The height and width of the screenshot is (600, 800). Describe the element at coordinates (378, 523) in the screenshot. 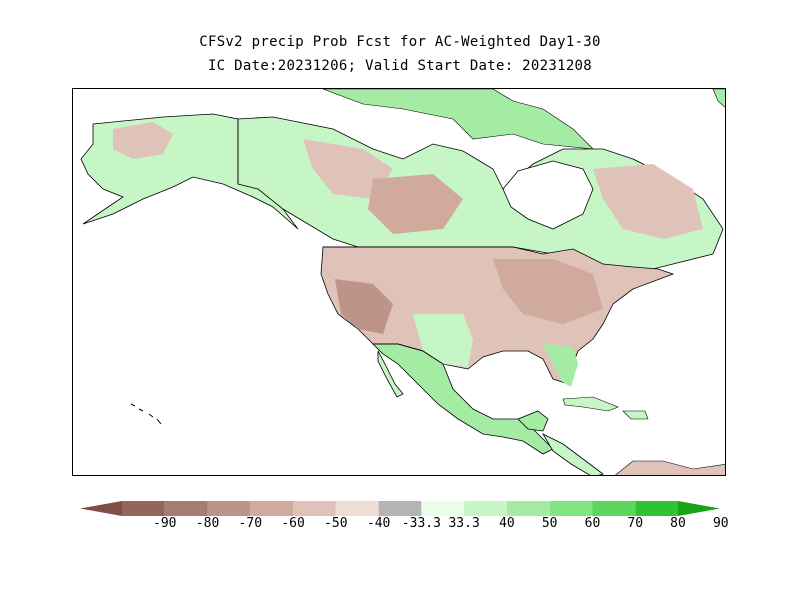

I see `colorbar-tick-label: -40` at that location.